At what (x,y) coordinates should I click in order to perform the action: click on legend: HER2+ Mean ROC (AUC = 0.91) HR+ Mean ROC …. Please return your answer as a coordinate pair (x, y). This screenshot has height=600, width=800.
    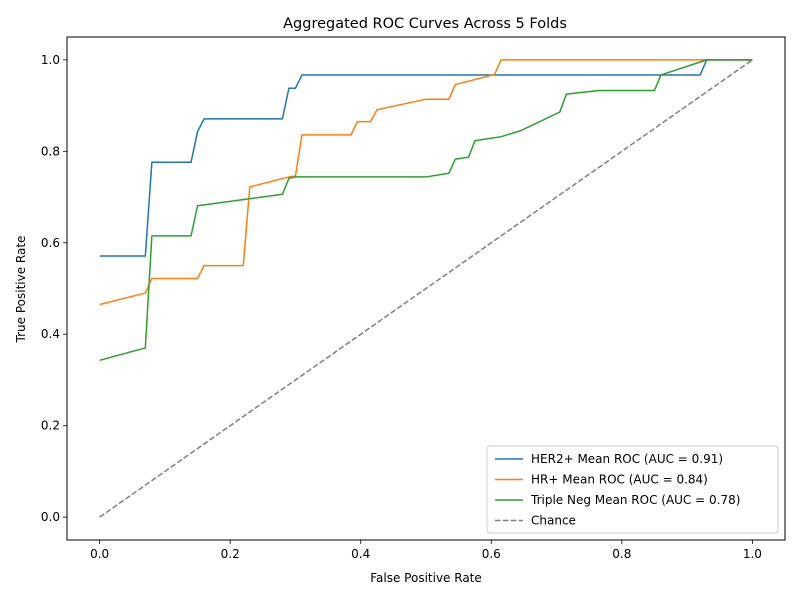
    Looking at the image, I should click on (632, 489).